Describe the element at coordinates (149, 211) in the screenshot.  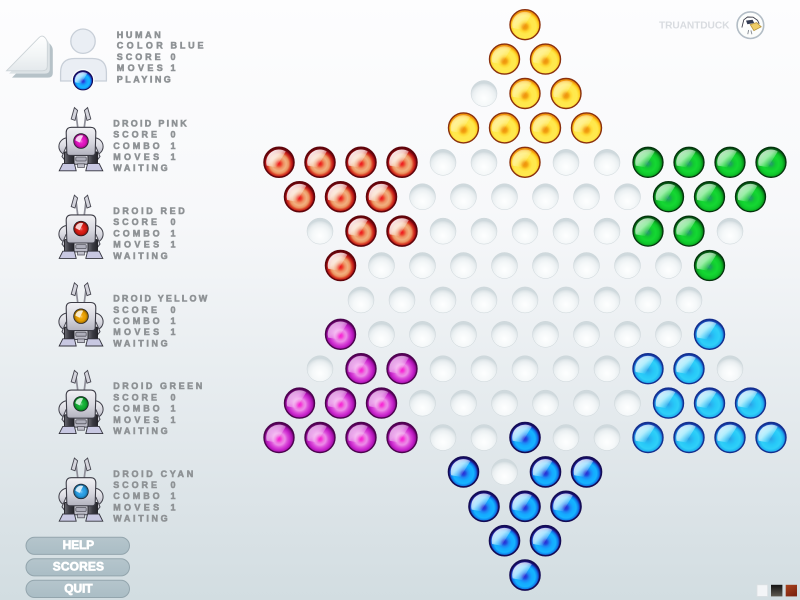
I see `svg-text: DROID RED` at that location.